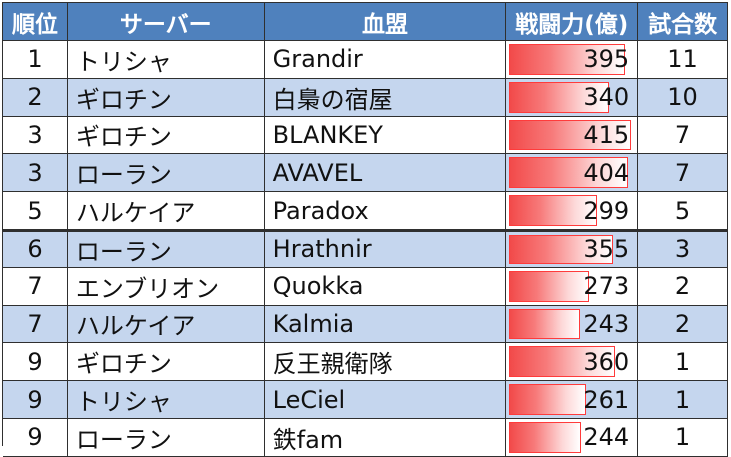  Describe the element at coordinates (385, 135) in the screenshot. I see `guild-cell: BLANKEY` at that location.